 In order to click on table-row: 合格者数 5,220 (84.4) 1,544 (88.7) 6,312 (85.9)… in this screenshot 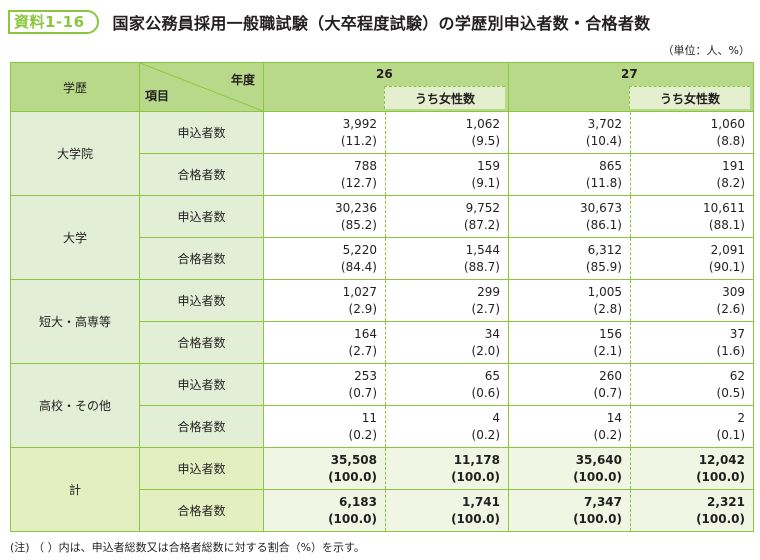, I will do `click(382, 258)`.